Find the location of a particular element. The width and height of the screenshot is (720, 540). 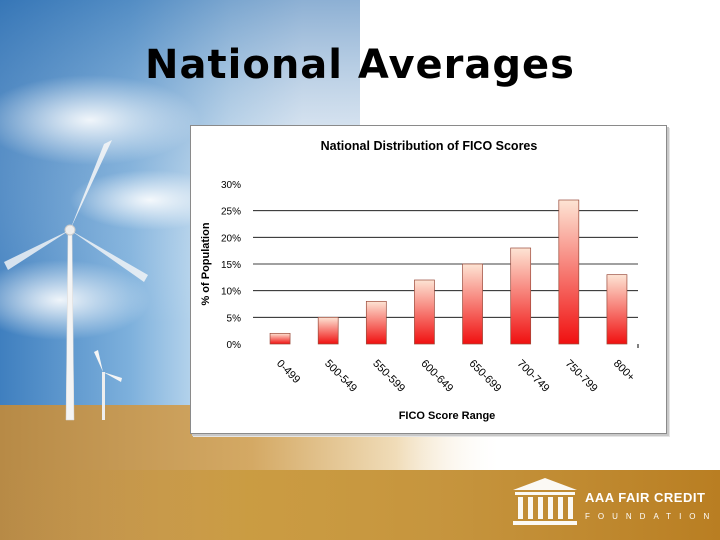

x-tick-label: 700-749 is located at coordinates (533, 376).